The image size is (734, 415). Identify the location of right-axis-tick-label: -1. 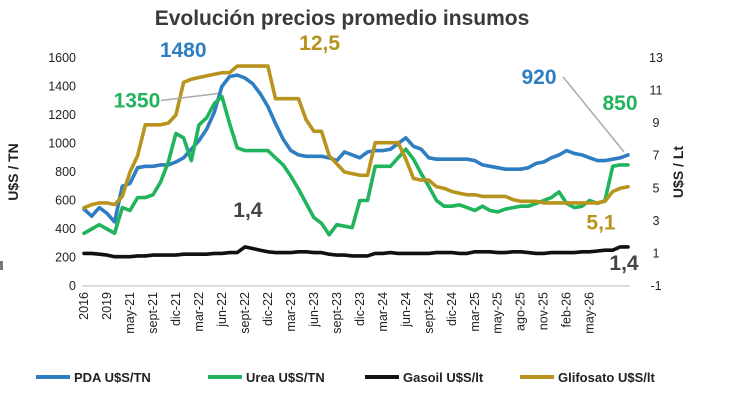
(655, 286).